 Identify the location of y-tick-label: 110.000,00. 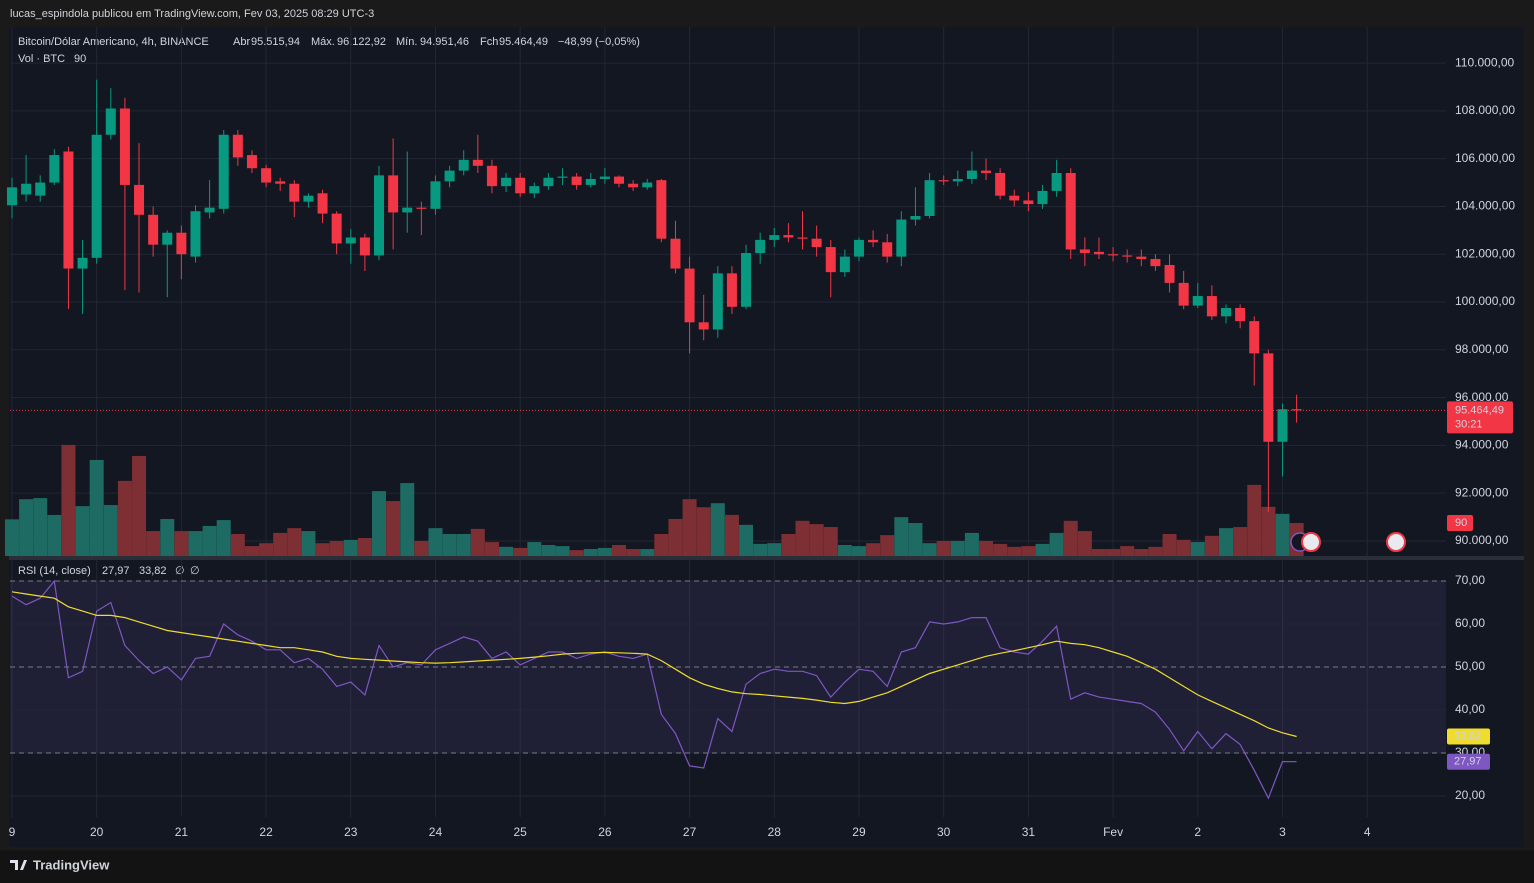
(1484, 62).